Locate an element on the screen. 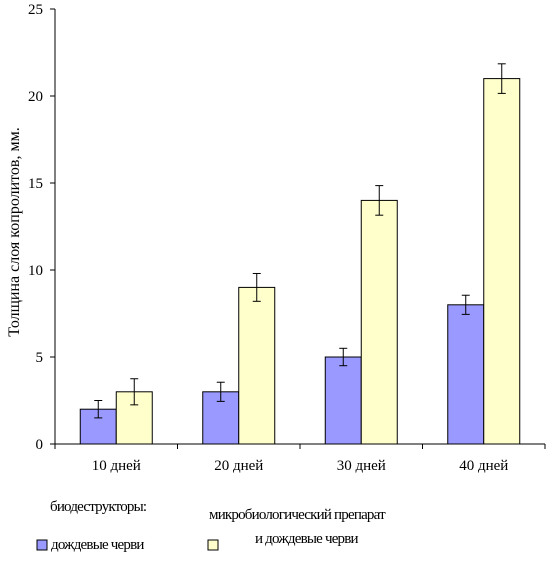  y-tick-label: 5 is located at coordinates (40, 358).